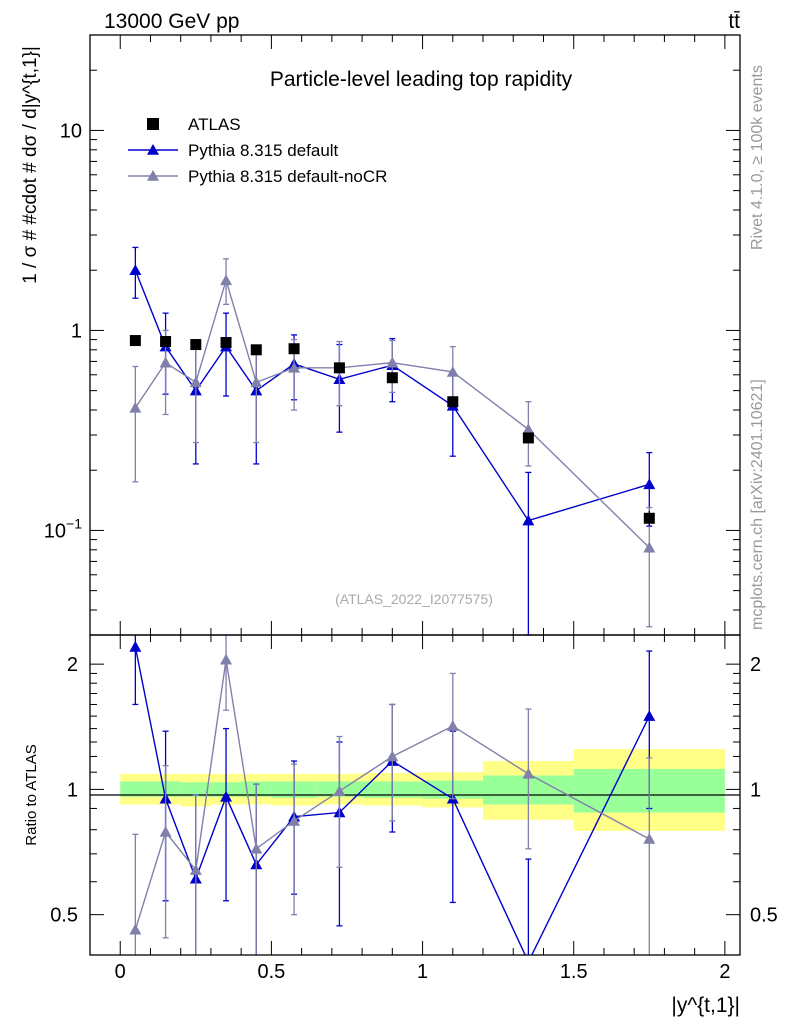 Image resolution: width=786 pixels, height=1024 pixels. What do you see at coordinates (72, 790) in the screenshot?
I see `ratio-y-tick-label: 1` at bounding box center [72, 790].